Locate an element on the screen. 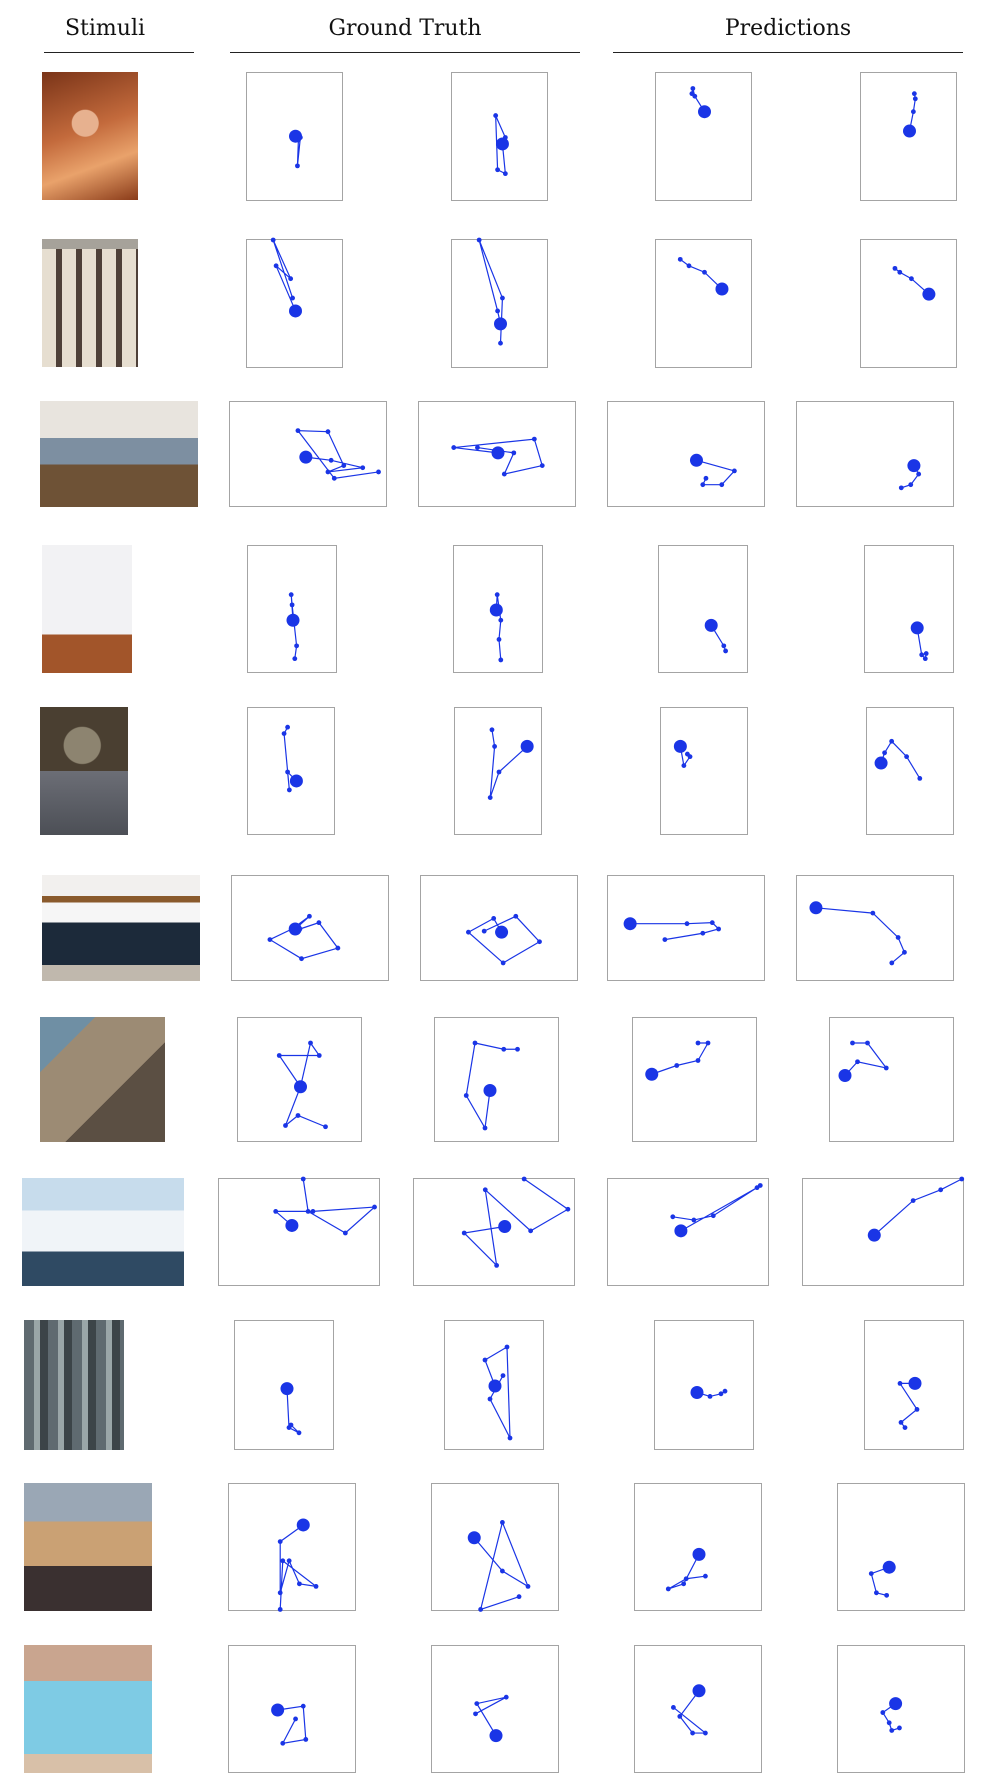 The image size is (992, 1791). swimming-pool-photo is located at coordinates (88, 1709).